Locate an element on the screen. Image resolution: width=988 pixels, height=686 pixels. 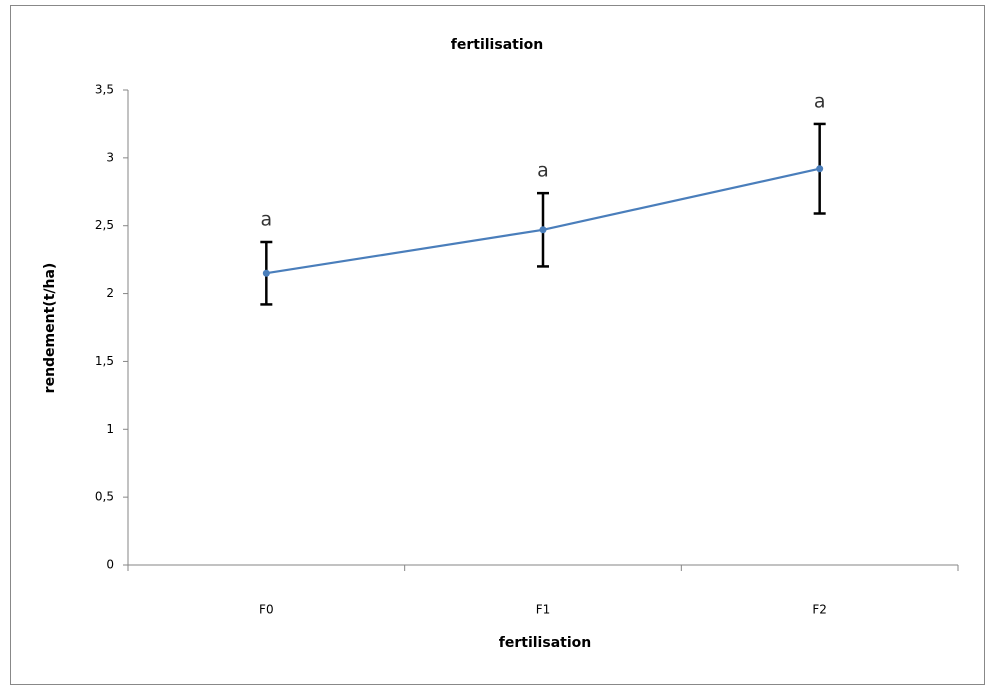
x-axis-title: fertilisation is located at coordinates (545, 643).